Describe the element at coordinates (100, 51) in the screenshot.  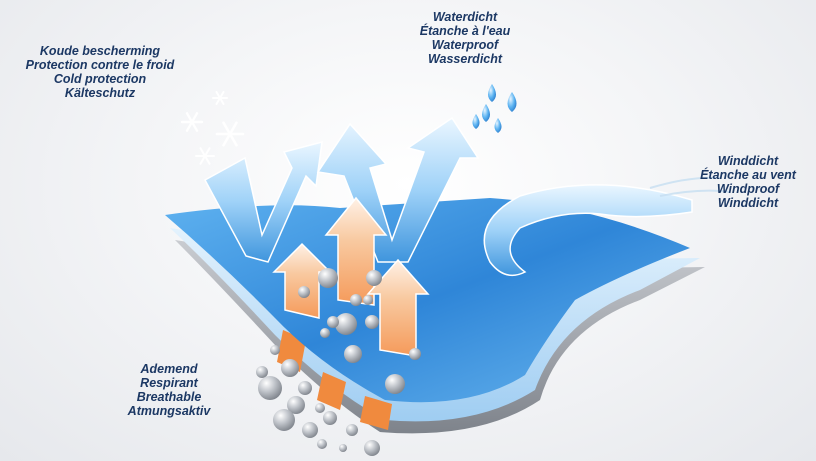
I see `cold-protection-nl: Koude bescherming` at that location.